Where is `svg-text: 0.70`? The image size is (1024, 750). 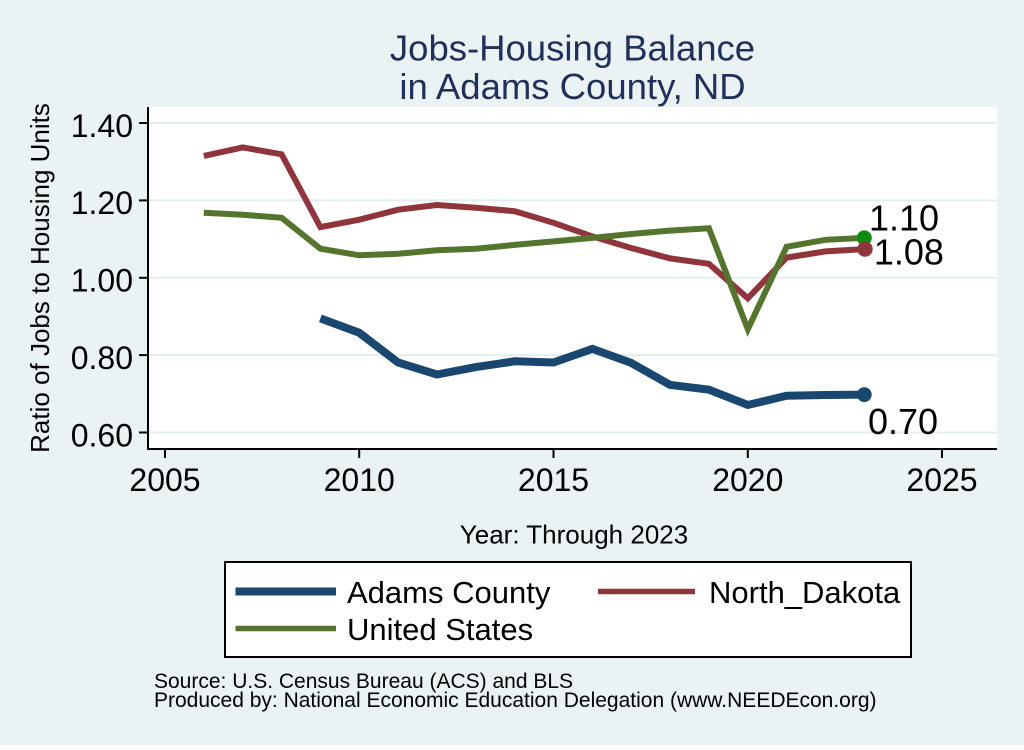
svg-text: 0.70 is located at coordinates (903, 421).